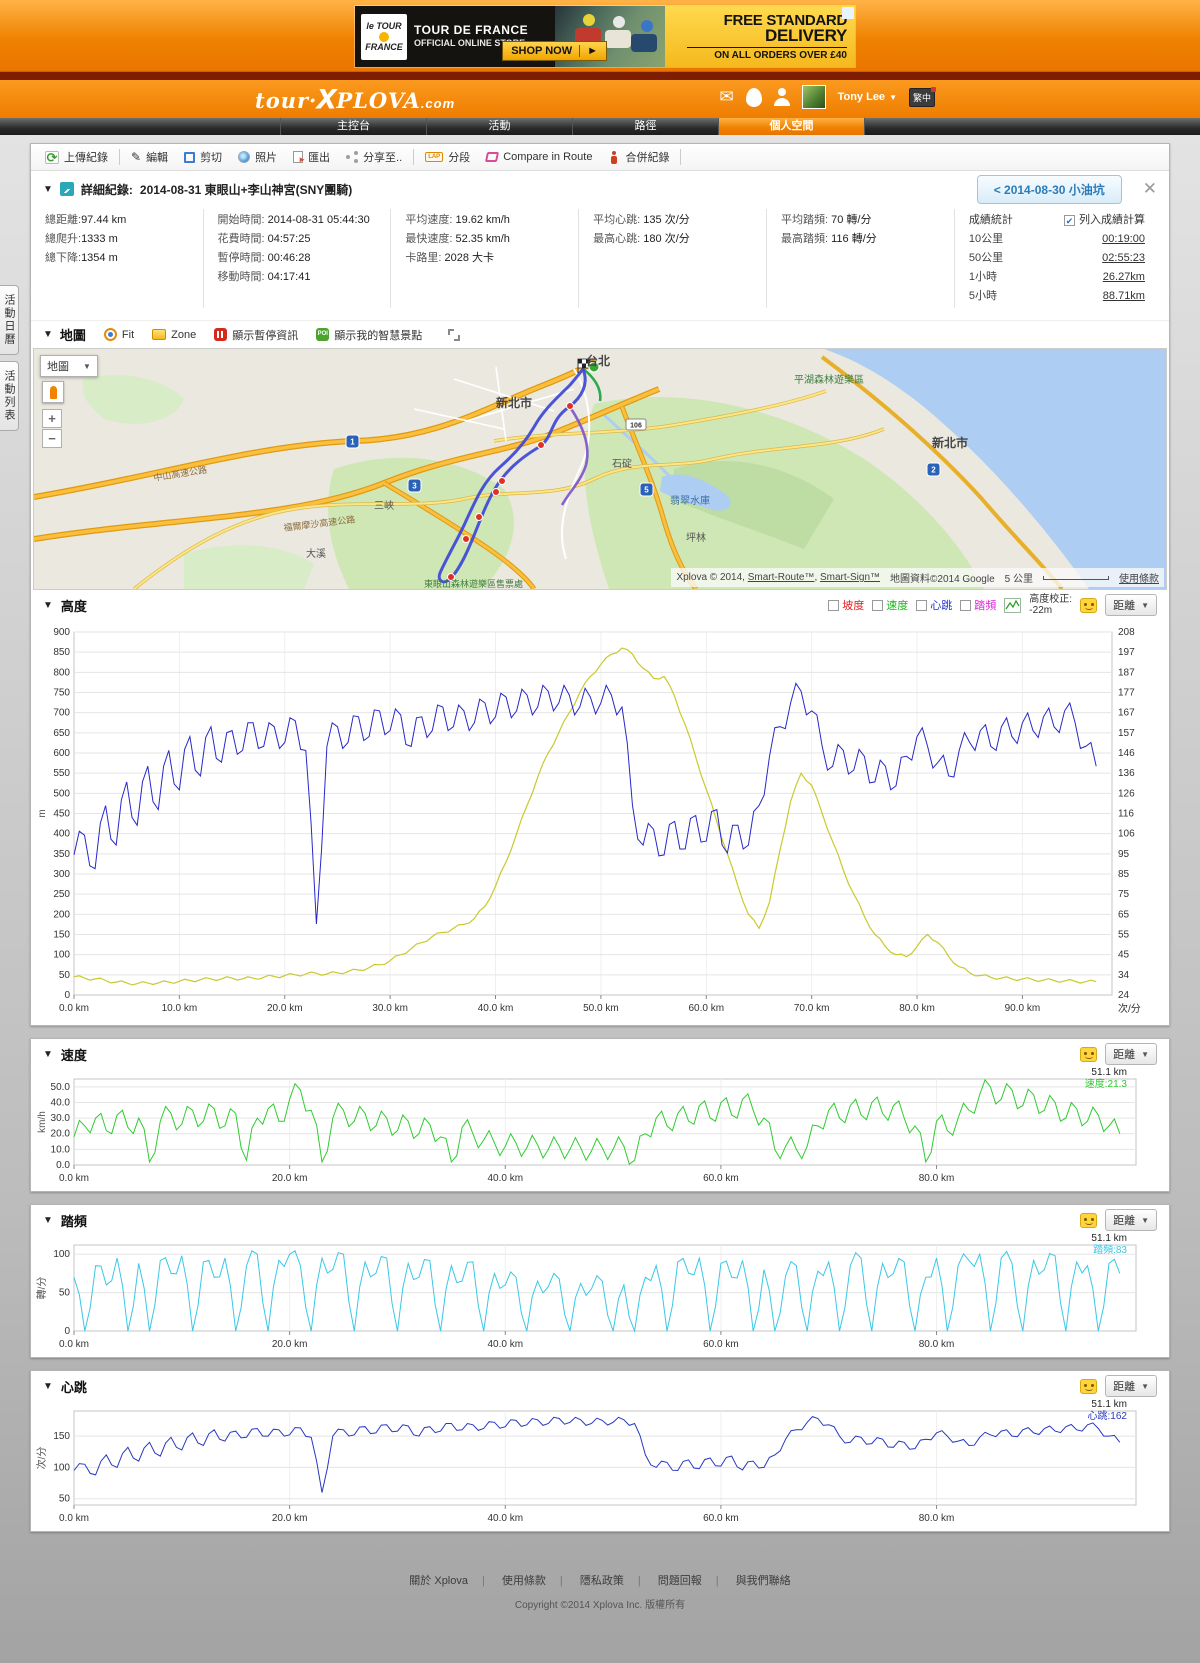  Describe the element at coordinates (369, 335) in the screenshot. I see `show-smart-poi-button: POI 顯示我的智慧景點` at that location.